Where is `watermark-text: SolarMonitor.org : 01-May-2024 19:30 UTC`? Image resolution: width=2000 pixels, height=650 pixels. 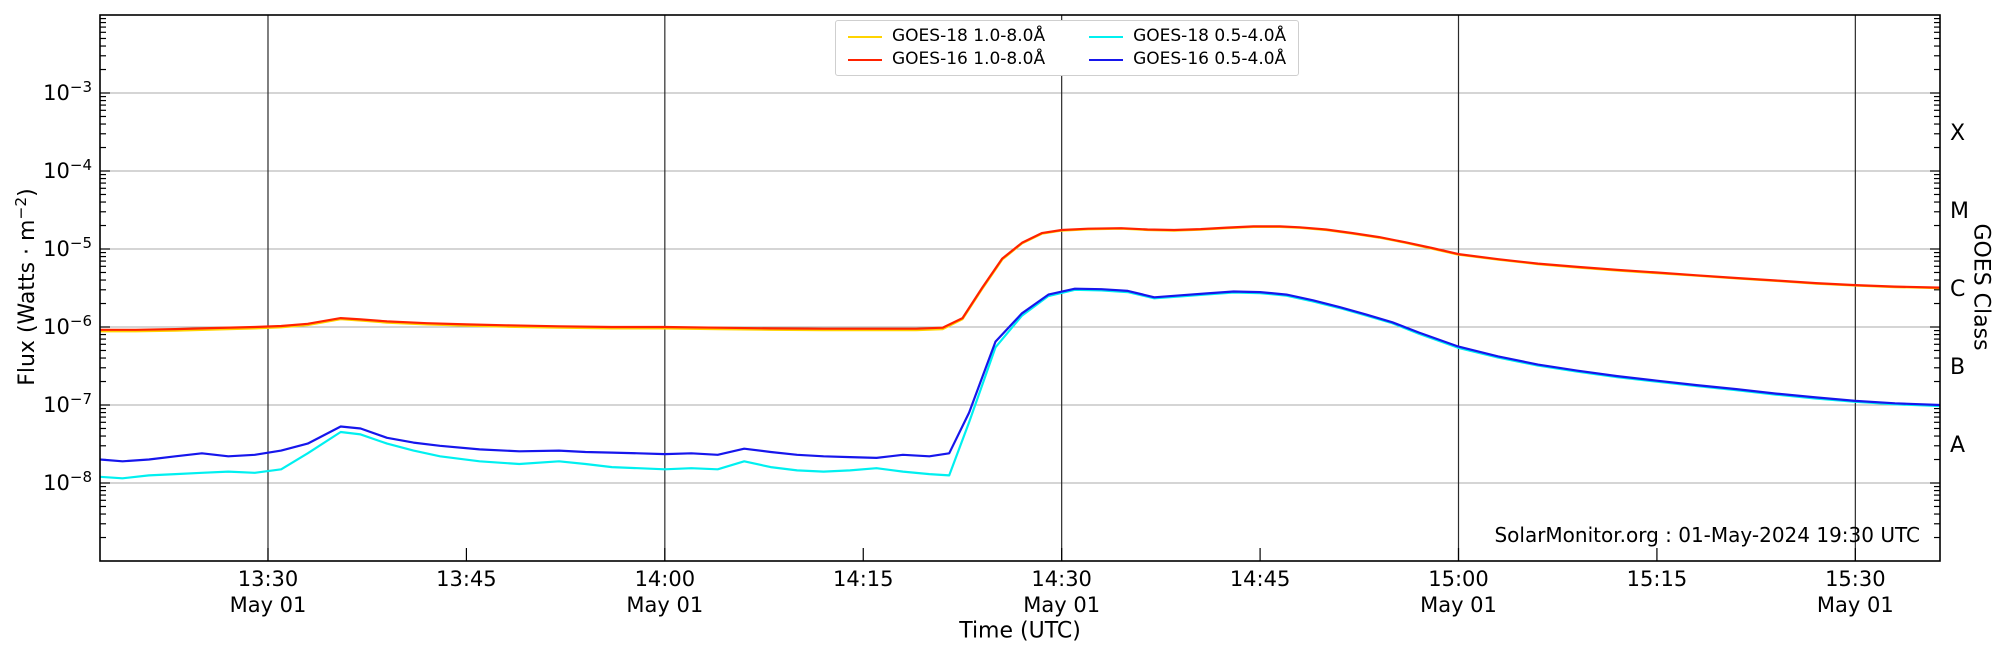 watermark-text: SolarMonitor.org : 01-May-2024 19:30 UTC is located at coordinates (1707, 535).